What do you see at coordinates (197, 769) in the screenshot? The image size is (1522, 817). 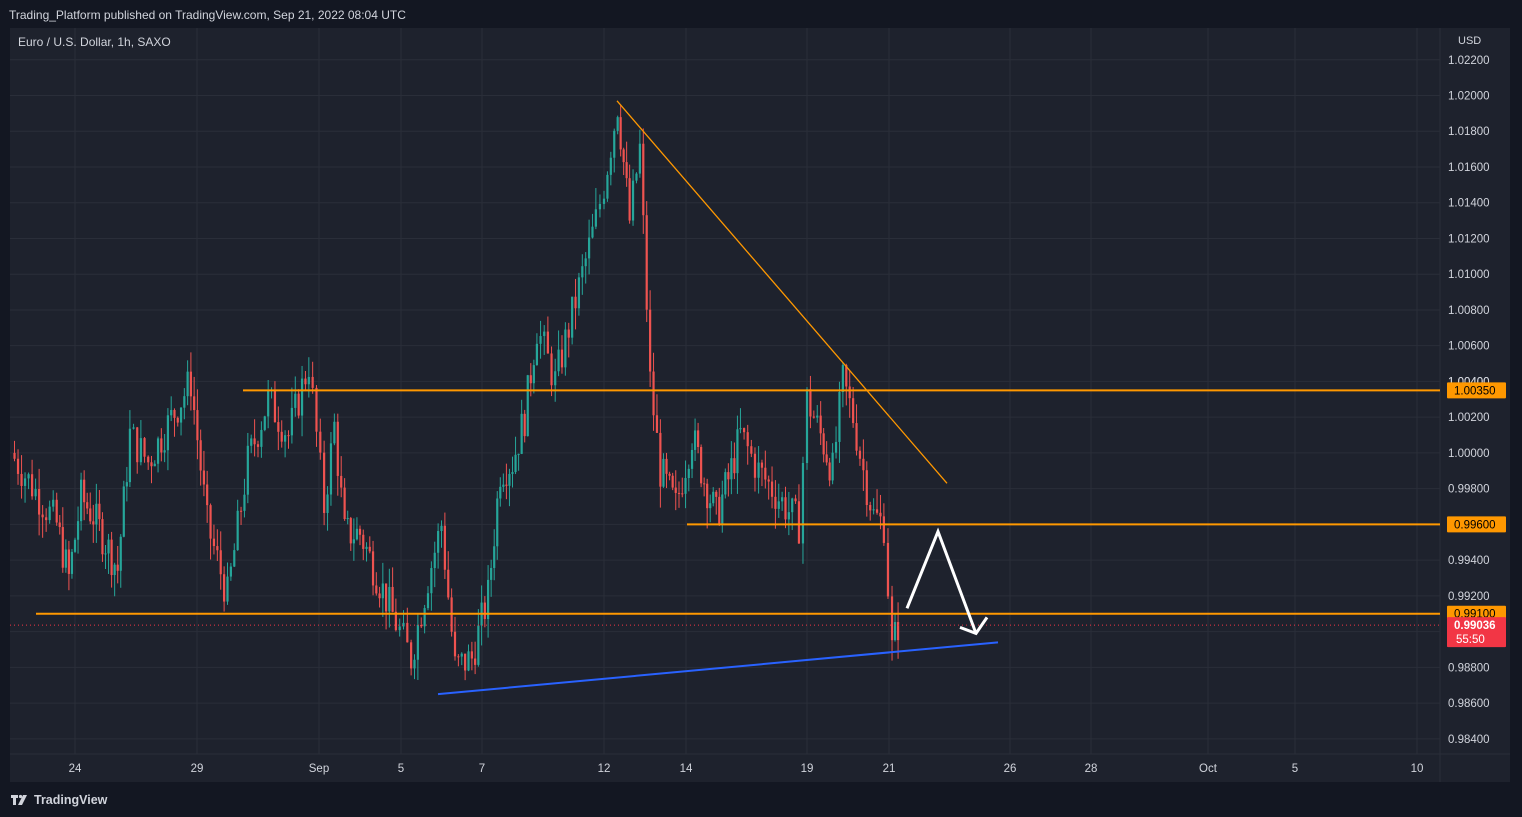 I see `x-tick-label: 29` at bounding box center [197, 769].